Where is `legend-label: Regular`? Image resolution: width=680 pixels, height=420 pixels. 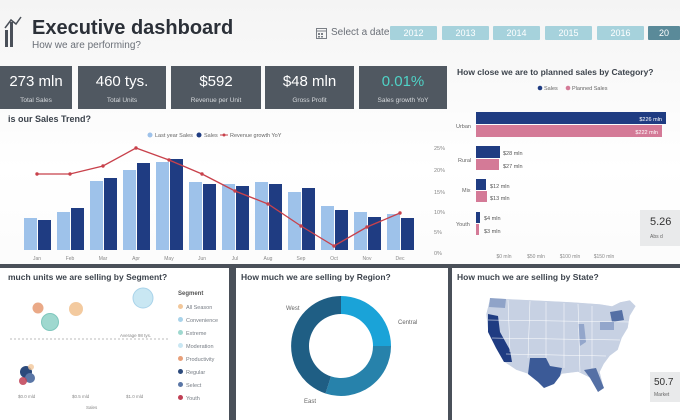 legend-label: Regular is located at coordinates (196, 373).